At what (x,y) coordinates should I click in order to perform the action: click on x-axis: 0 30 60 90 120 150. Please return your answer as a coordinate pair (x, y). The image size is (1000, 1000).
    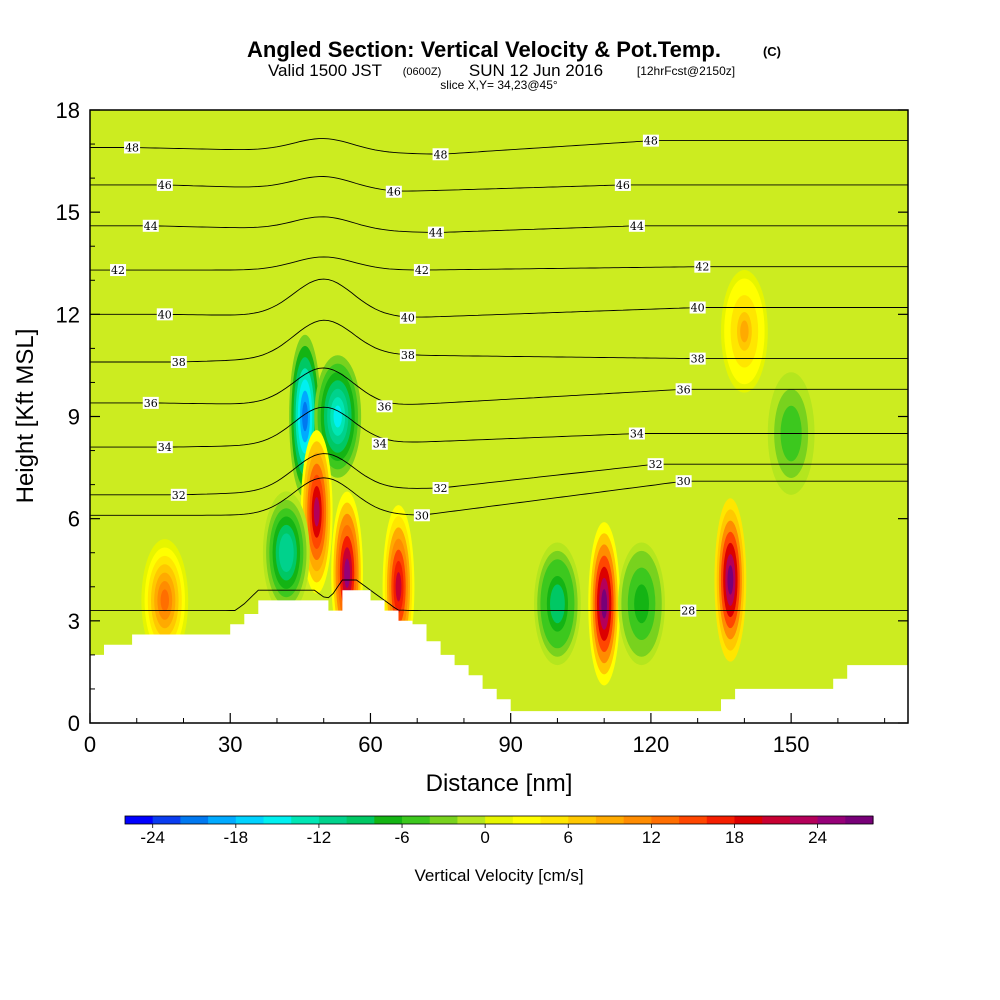
    Looking at the image, I should click on (485, 735).